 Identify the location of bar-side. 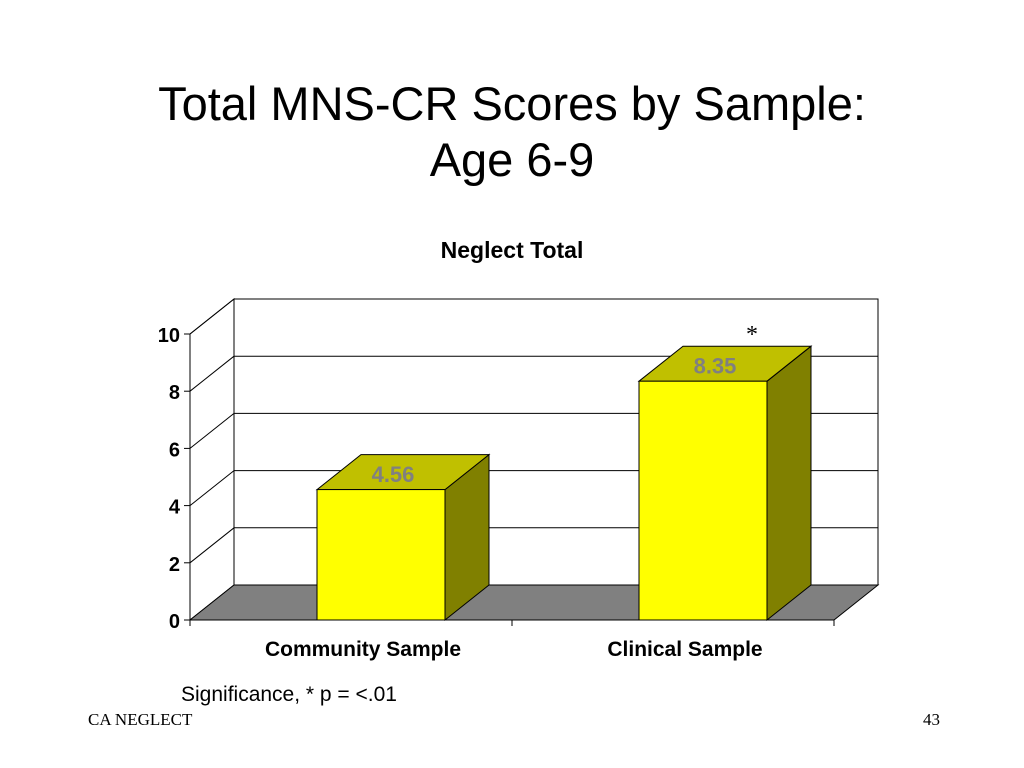
(789, 483).